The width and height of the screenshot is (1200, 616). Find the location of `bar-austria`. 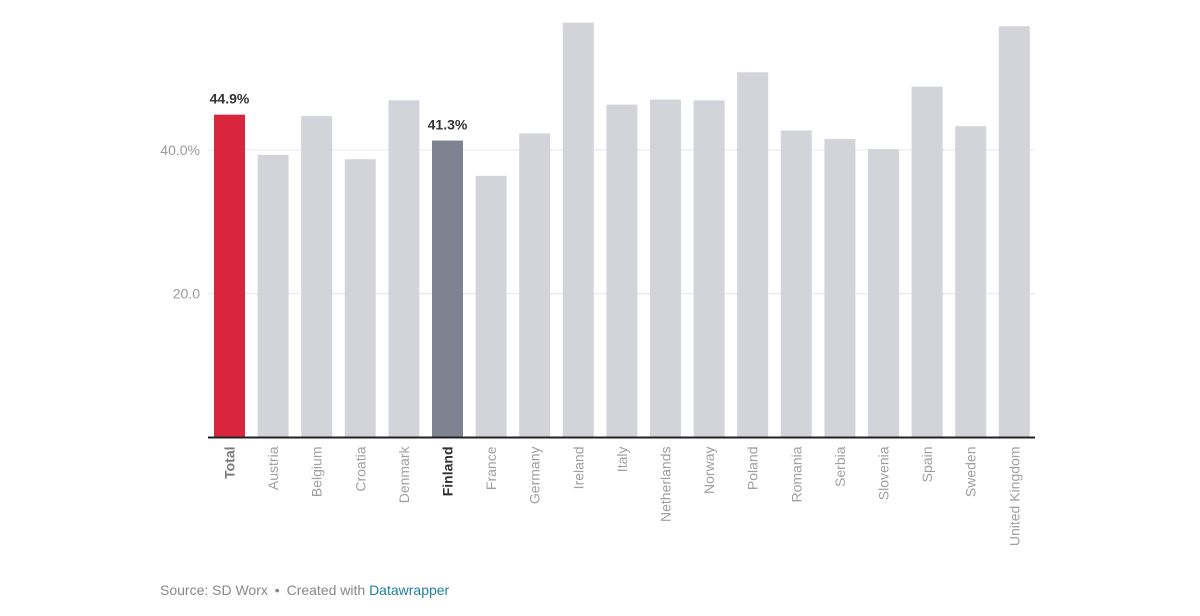

bar-austria is located at coordinates (273, 296).